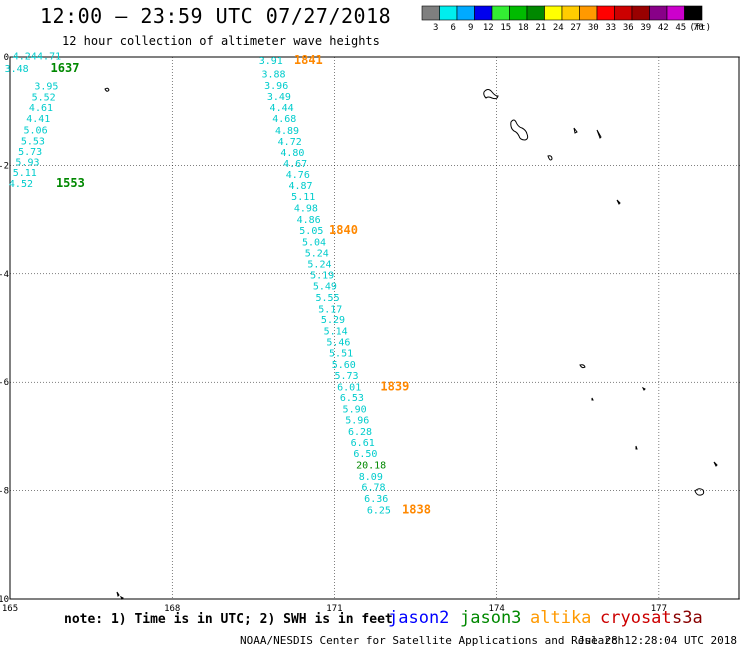 The width and height of the screenshot is (740, 650). I want to click on swh-value-label: 6.53, so click(352, 398).